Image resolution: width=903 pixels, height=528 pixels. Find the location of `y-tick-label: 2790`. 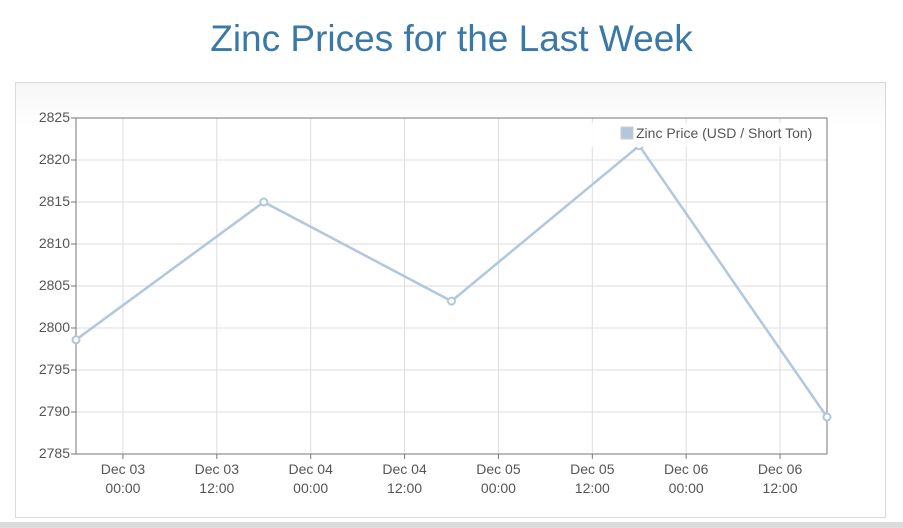

y-tick-label: 2790 is located at coordinates (54, 411).